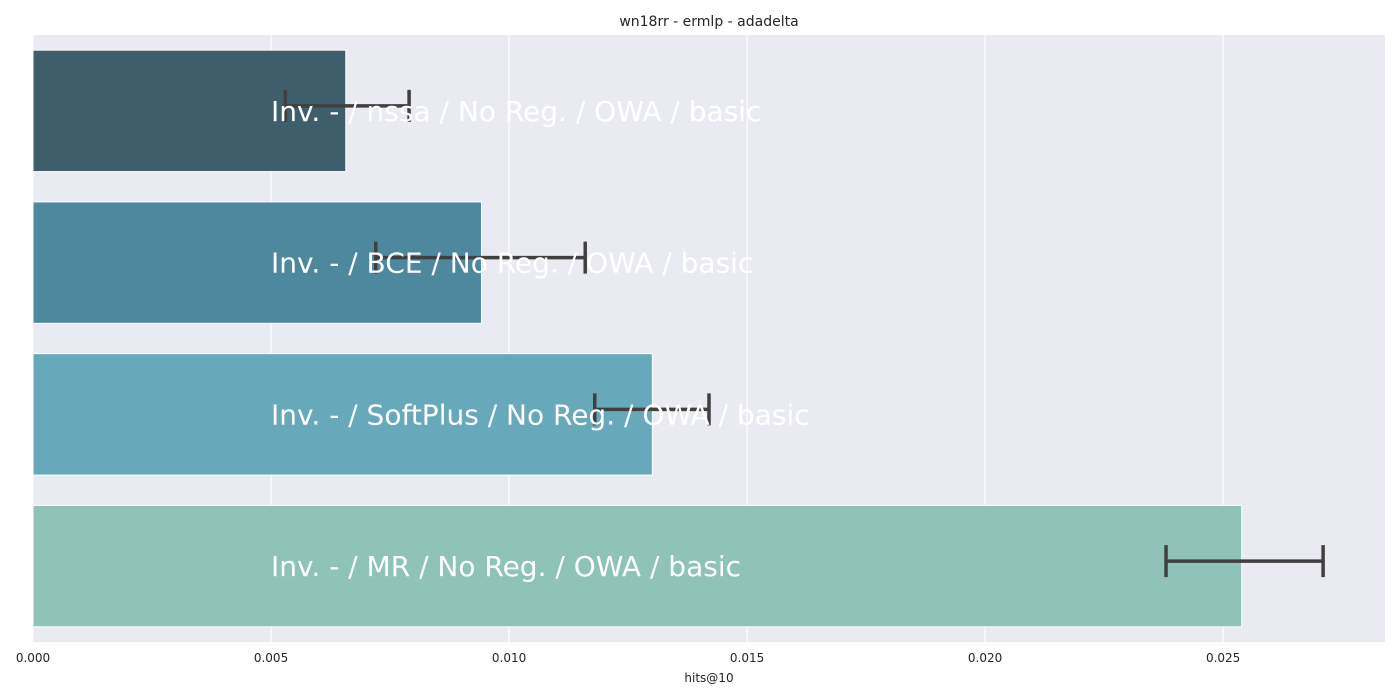  I want to click on x-tick-label: 0.015, so click(747, 658).